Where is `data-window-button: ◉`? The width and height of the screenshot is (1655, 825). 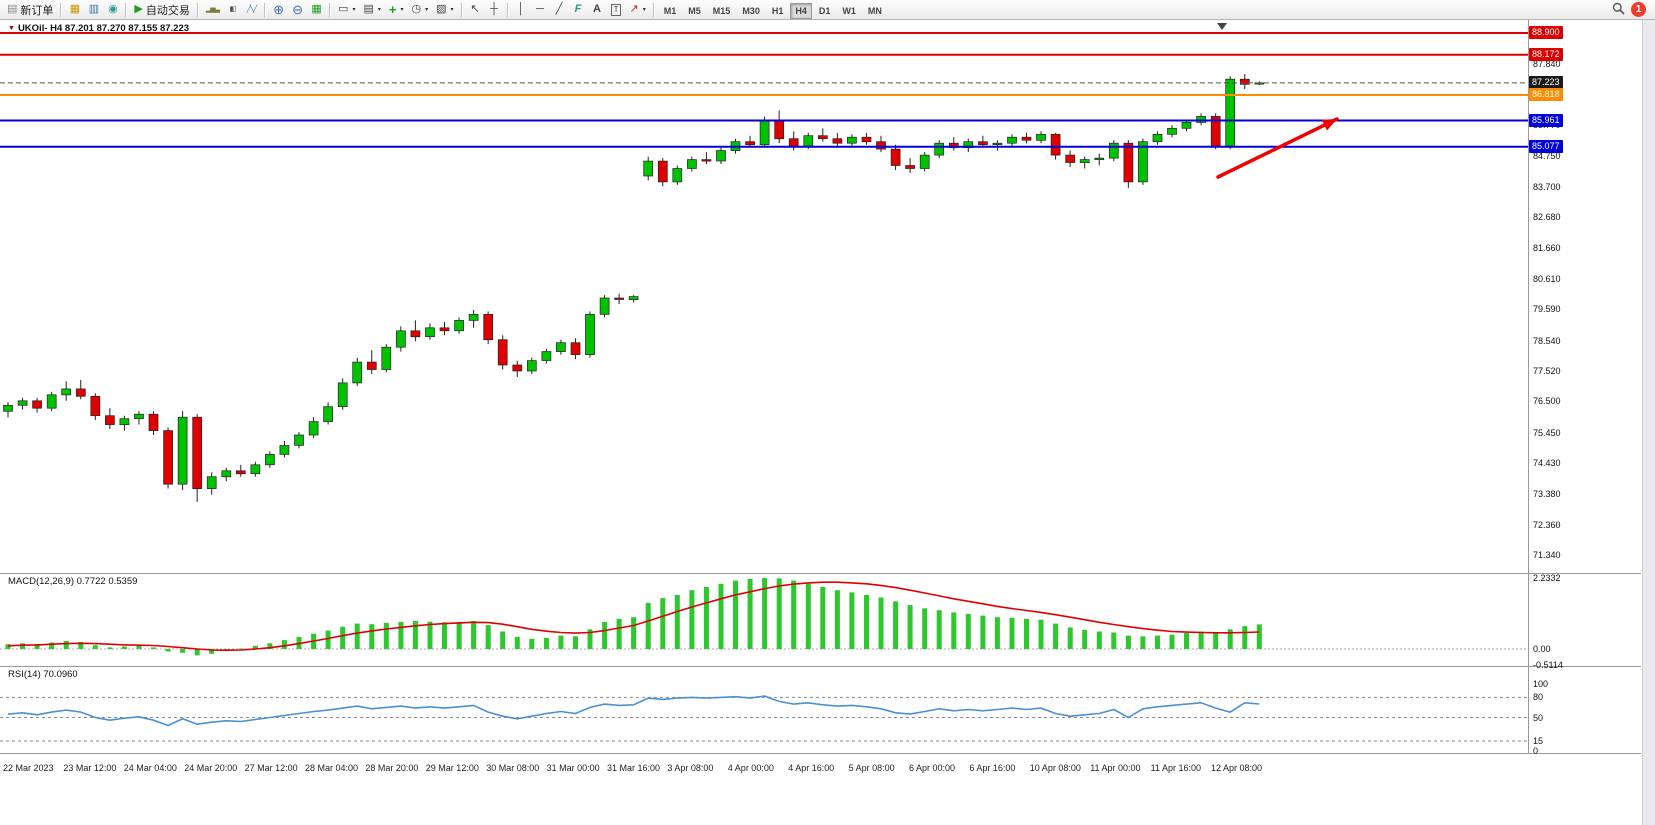
data-window-button: ◉ is located at coordinates (112, 9).